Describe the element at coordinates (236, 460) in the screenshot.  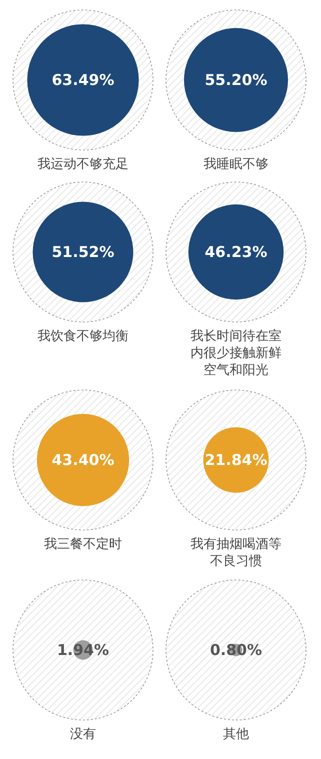
I see `data-label: 21.84%` at that location.